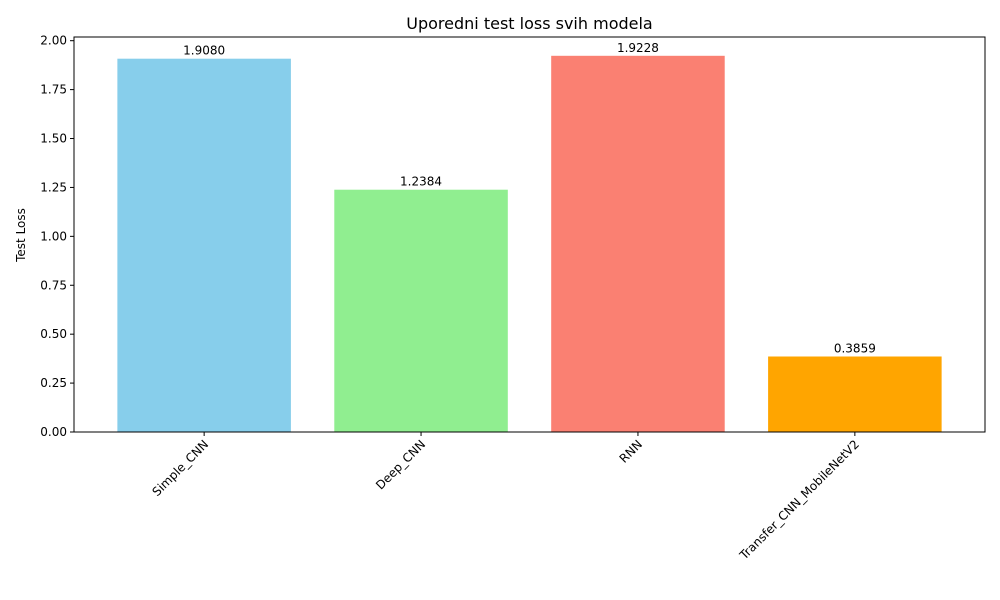 This screenshot has height=600, width=1000. Describe the element at coordinates (204, 245) in the screenshot. I see `bar-simple-cnn` at that location.